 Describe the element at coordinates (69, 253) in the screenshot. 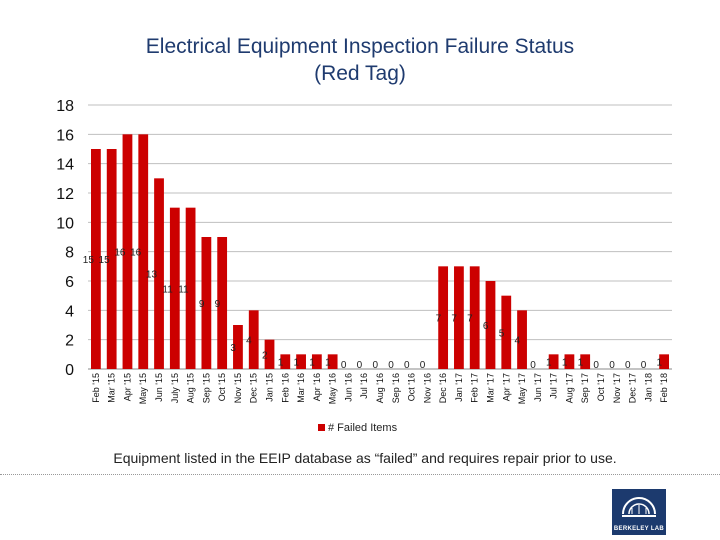

I see `y-tick-label: 8` at that location.